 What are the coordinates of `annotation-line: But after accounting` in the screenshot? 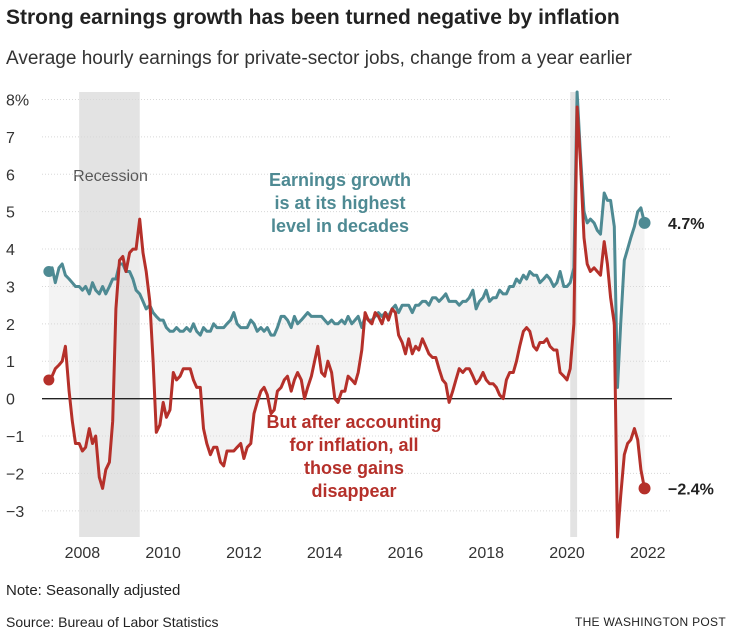 It's located at (353, 422).